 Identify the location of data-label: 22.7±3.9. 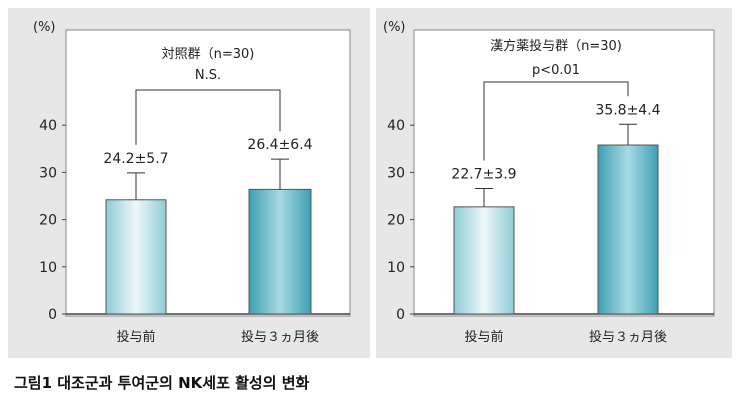
(483, 174).